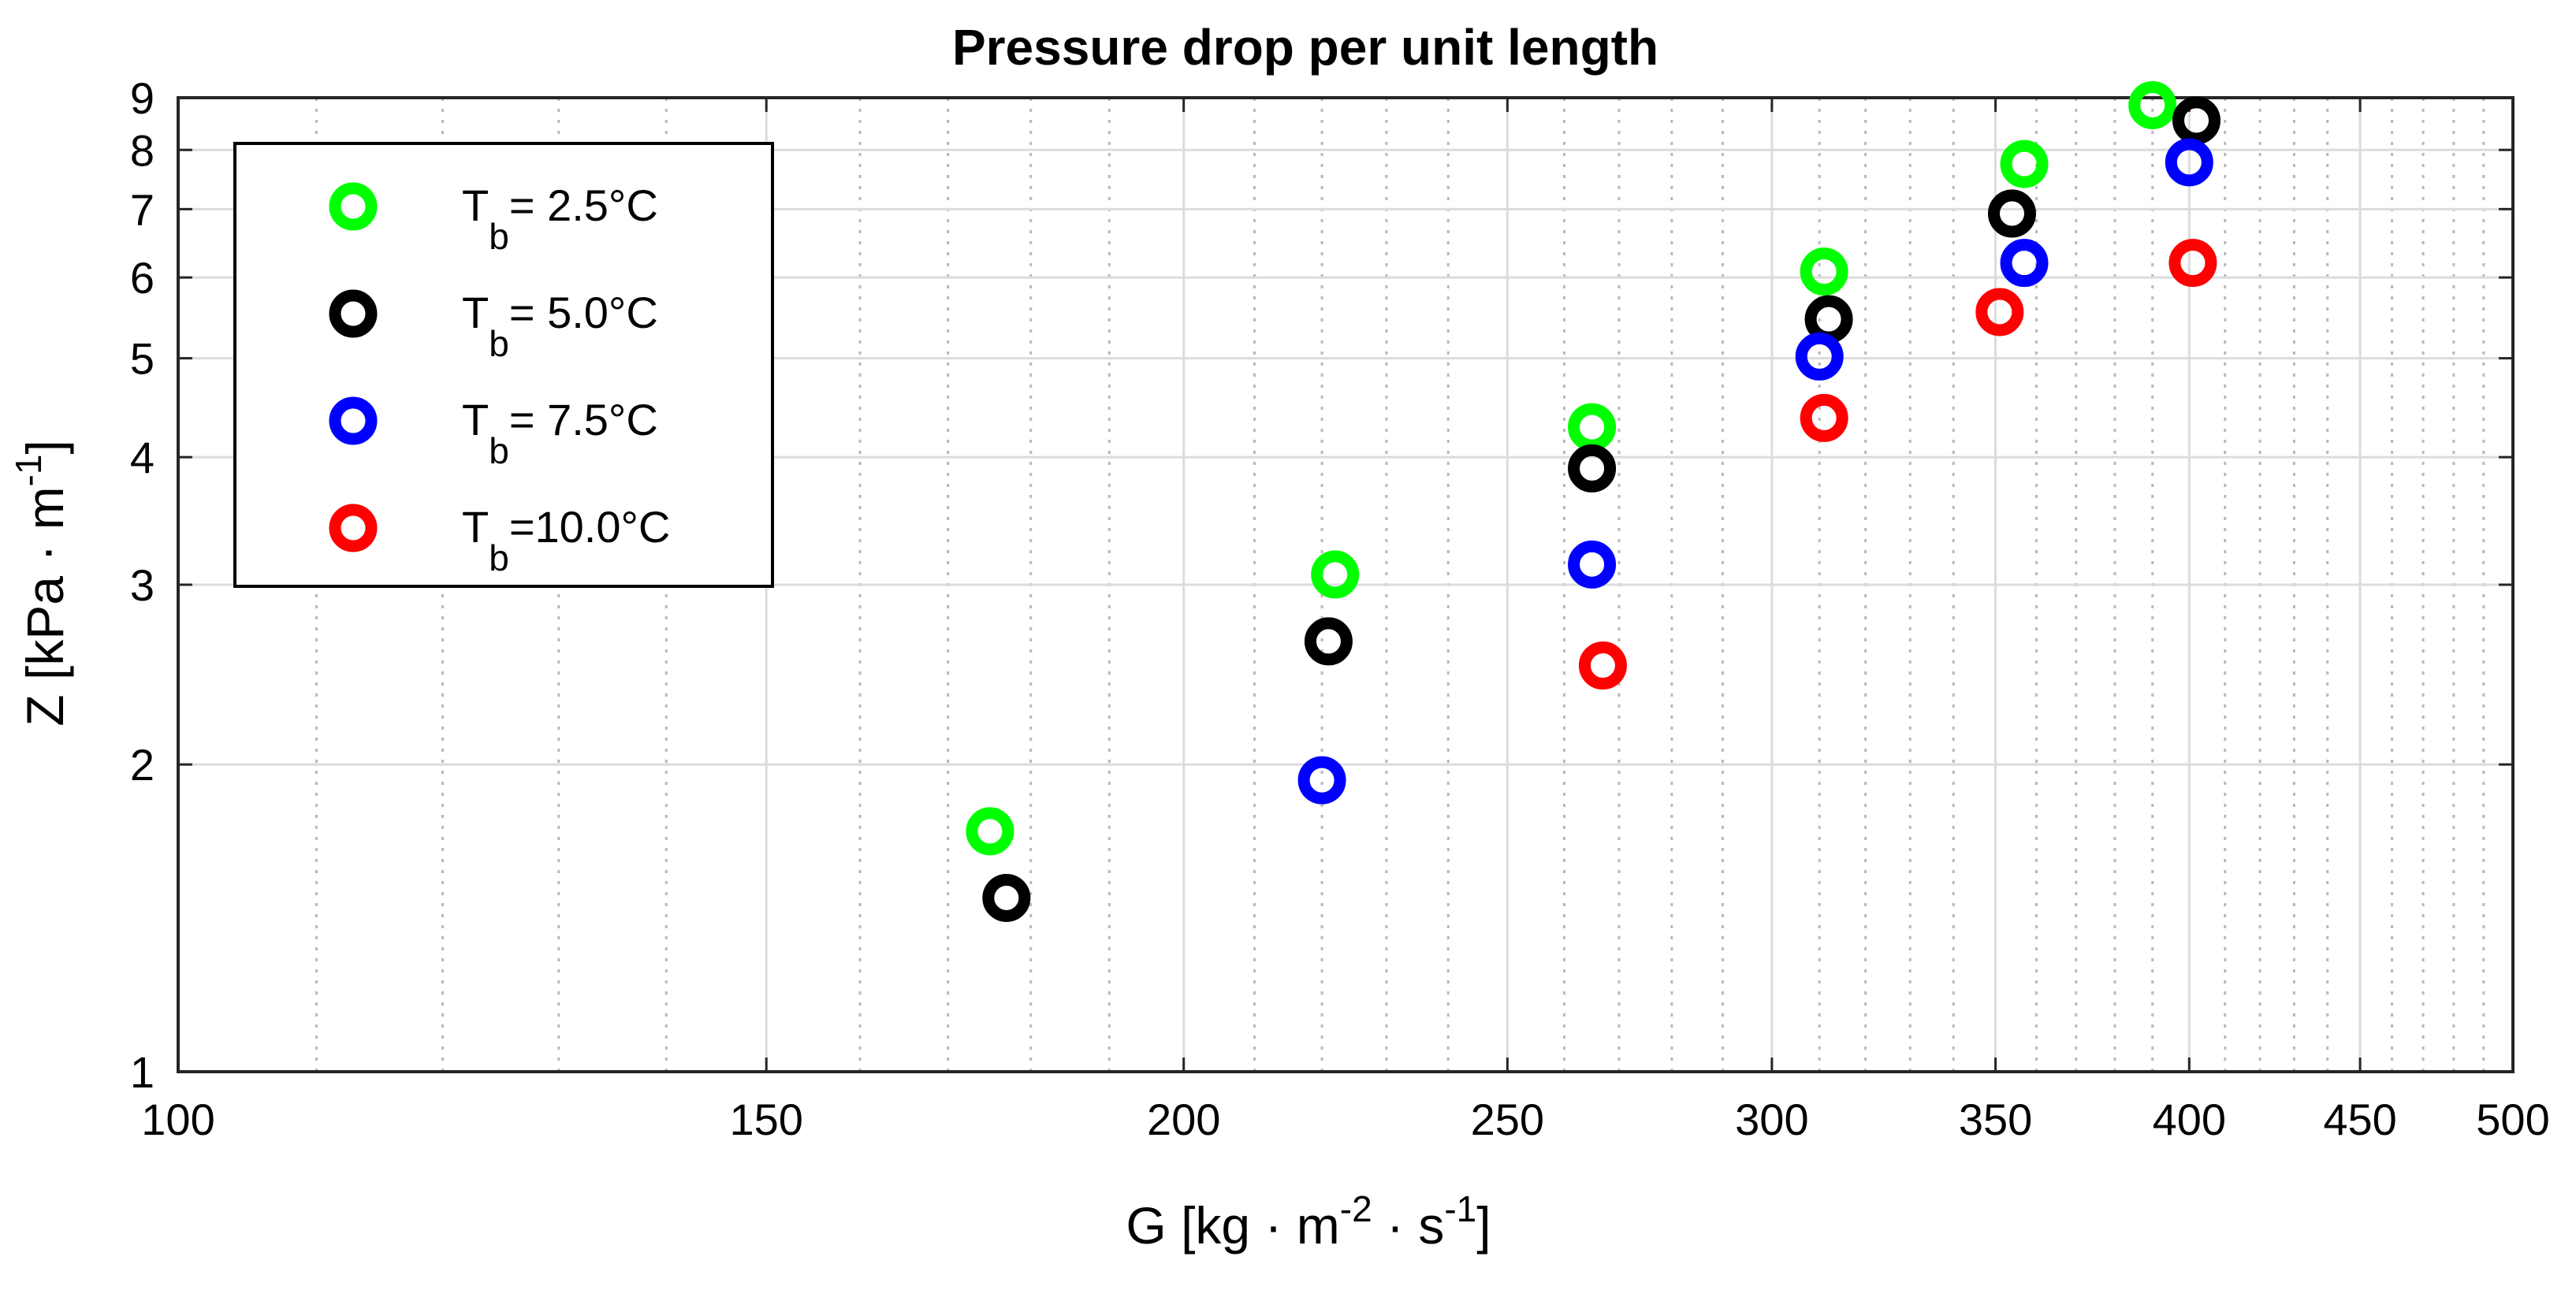 This screenshot has height=1290, width=2576. I want to click on legend-label-rest: =10.0°C, so click(590, 527).